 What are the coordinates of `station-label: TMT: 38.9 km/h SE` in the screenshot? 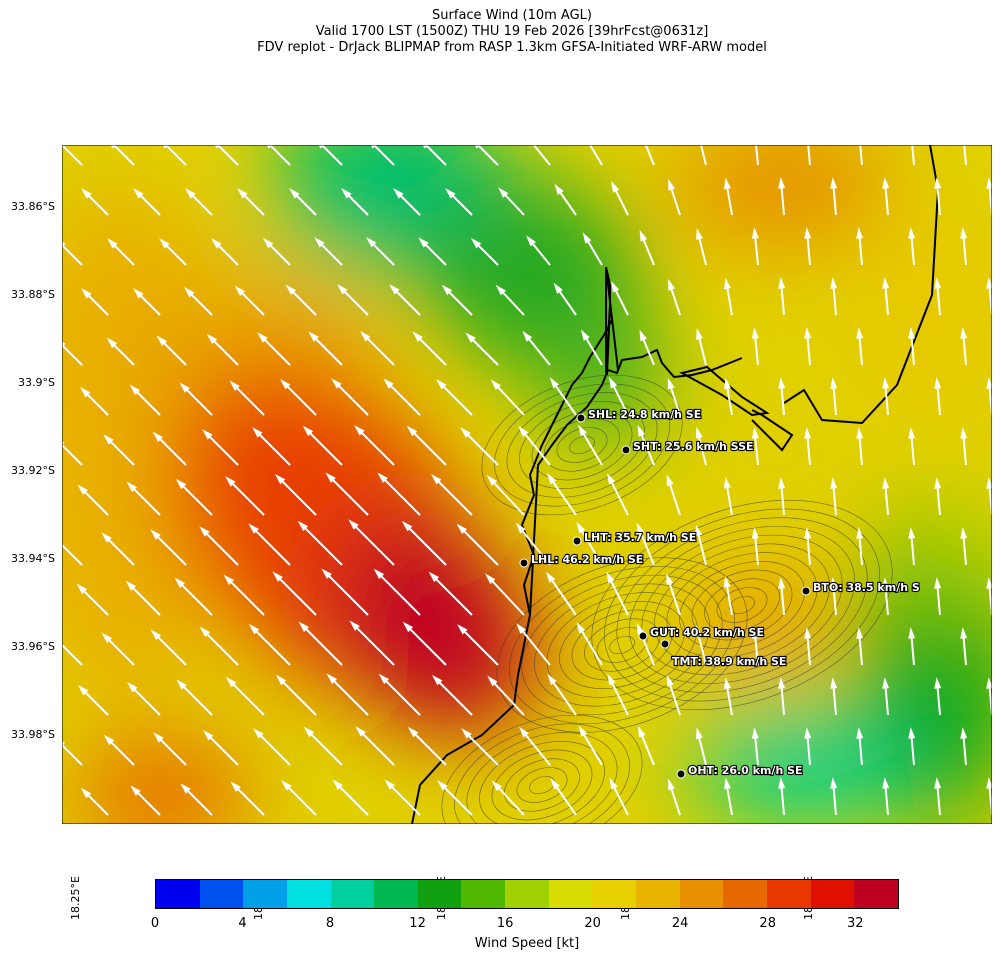 It's located at (729, 661).